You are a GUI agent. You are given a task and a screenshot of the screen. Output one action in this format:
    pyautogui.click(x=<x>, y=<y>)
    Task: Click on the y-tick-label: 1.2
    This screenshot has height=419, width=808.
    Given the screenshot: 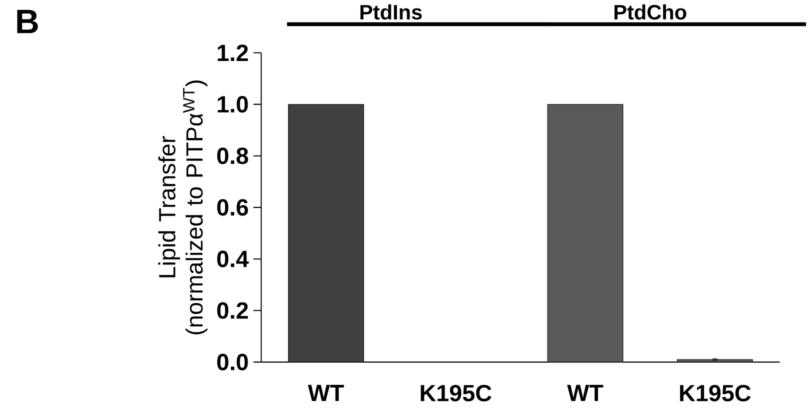 What is the action you would take?
    pyautogui.click(x=233, y=53)
    